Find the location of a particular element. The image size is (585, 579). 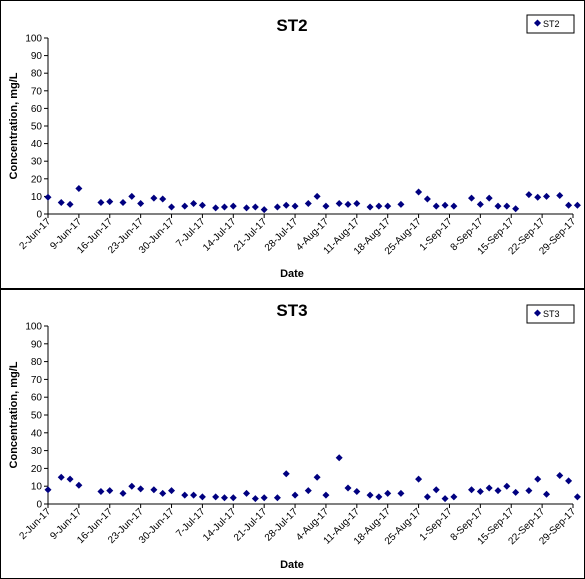

legend-box is located at coordinates (550, 314).